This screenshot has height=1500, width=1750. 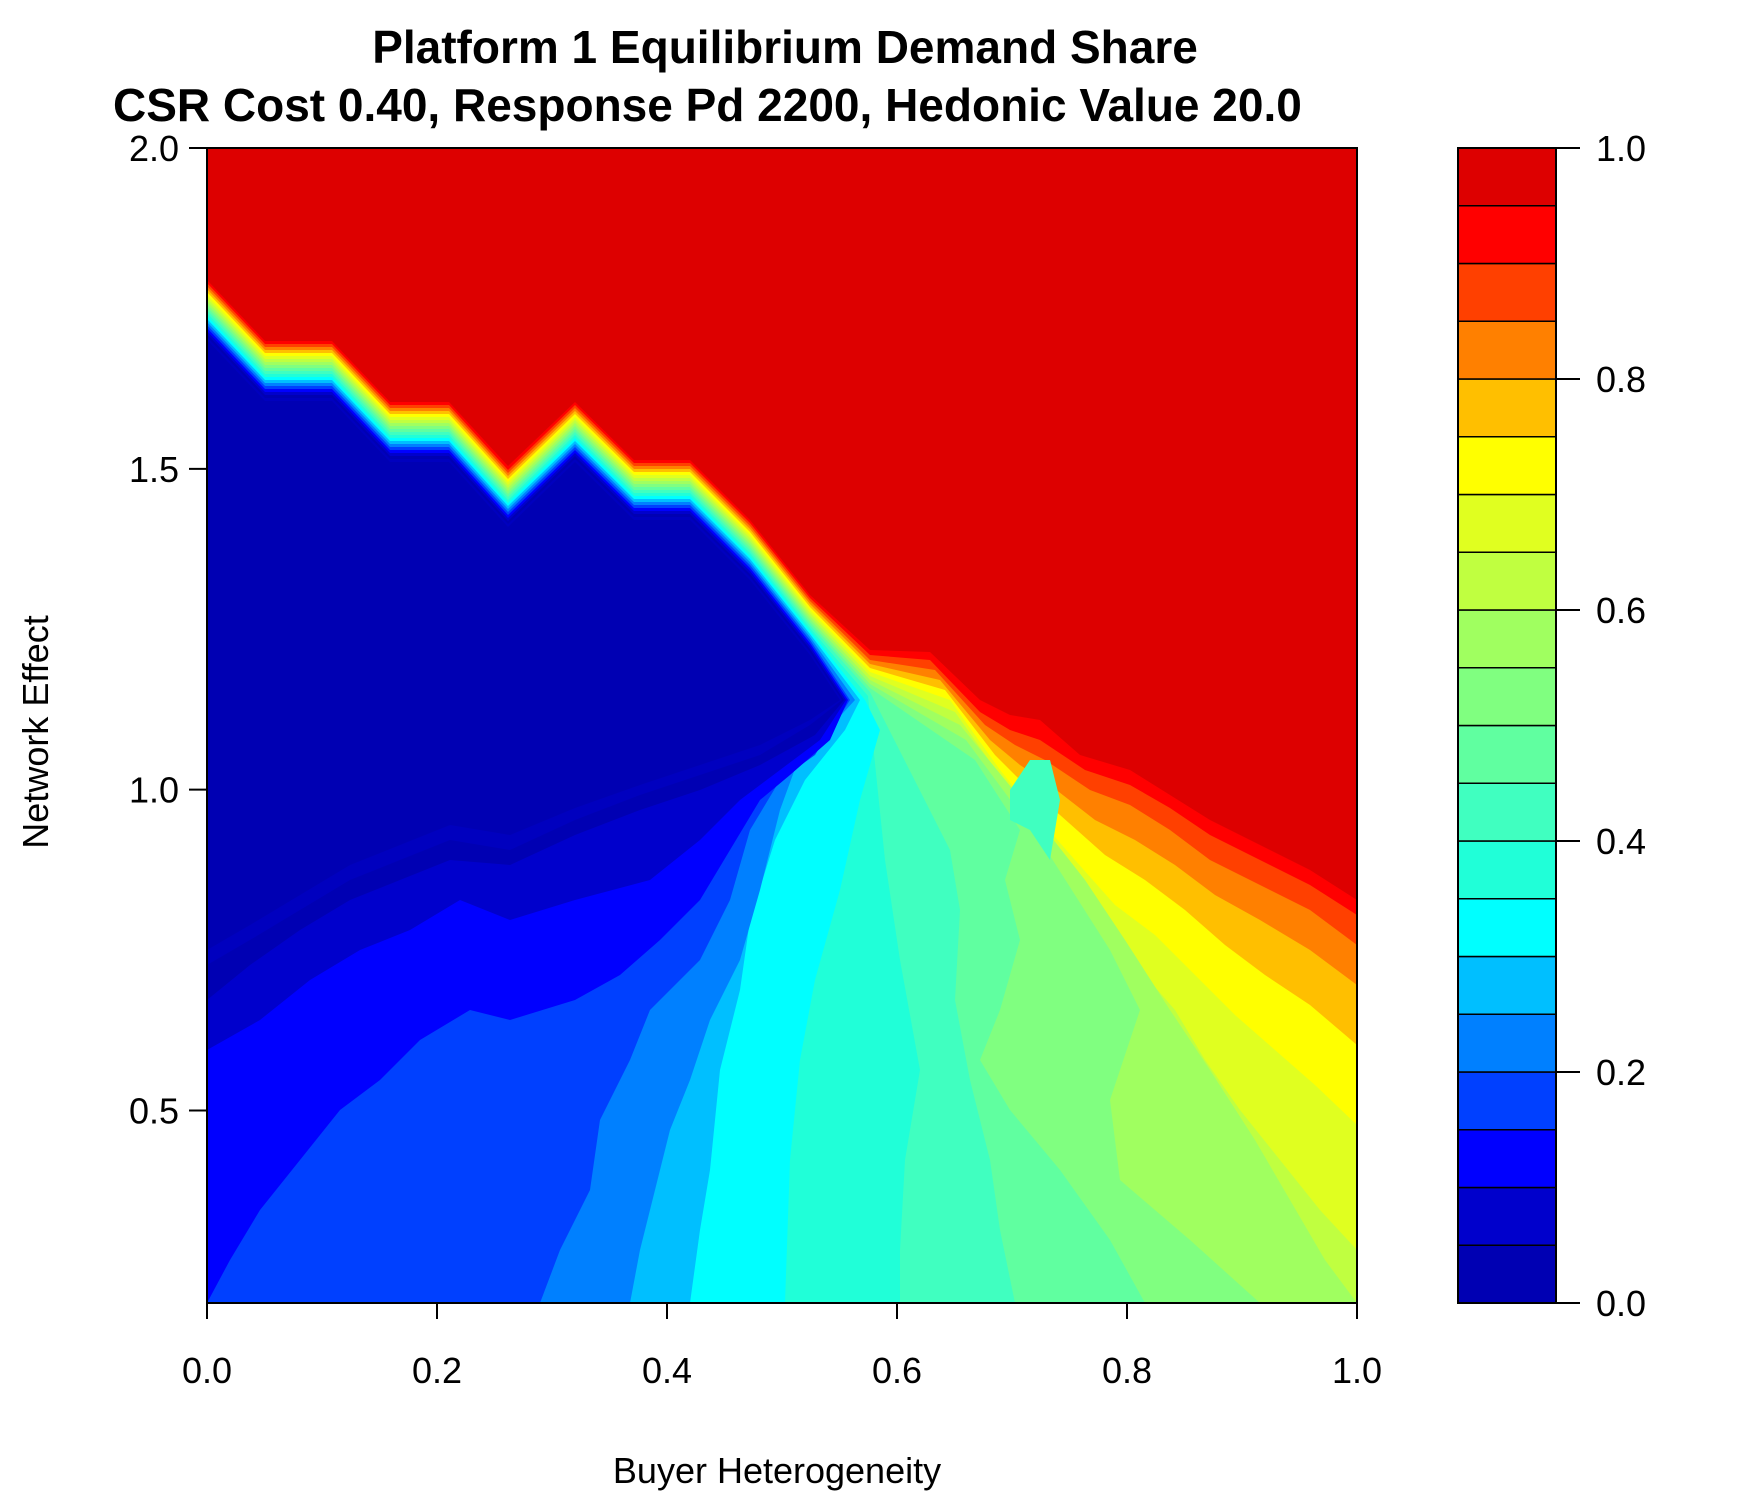 I want to click on x-tick-label: 0.6, so click(x=897, y=1370).